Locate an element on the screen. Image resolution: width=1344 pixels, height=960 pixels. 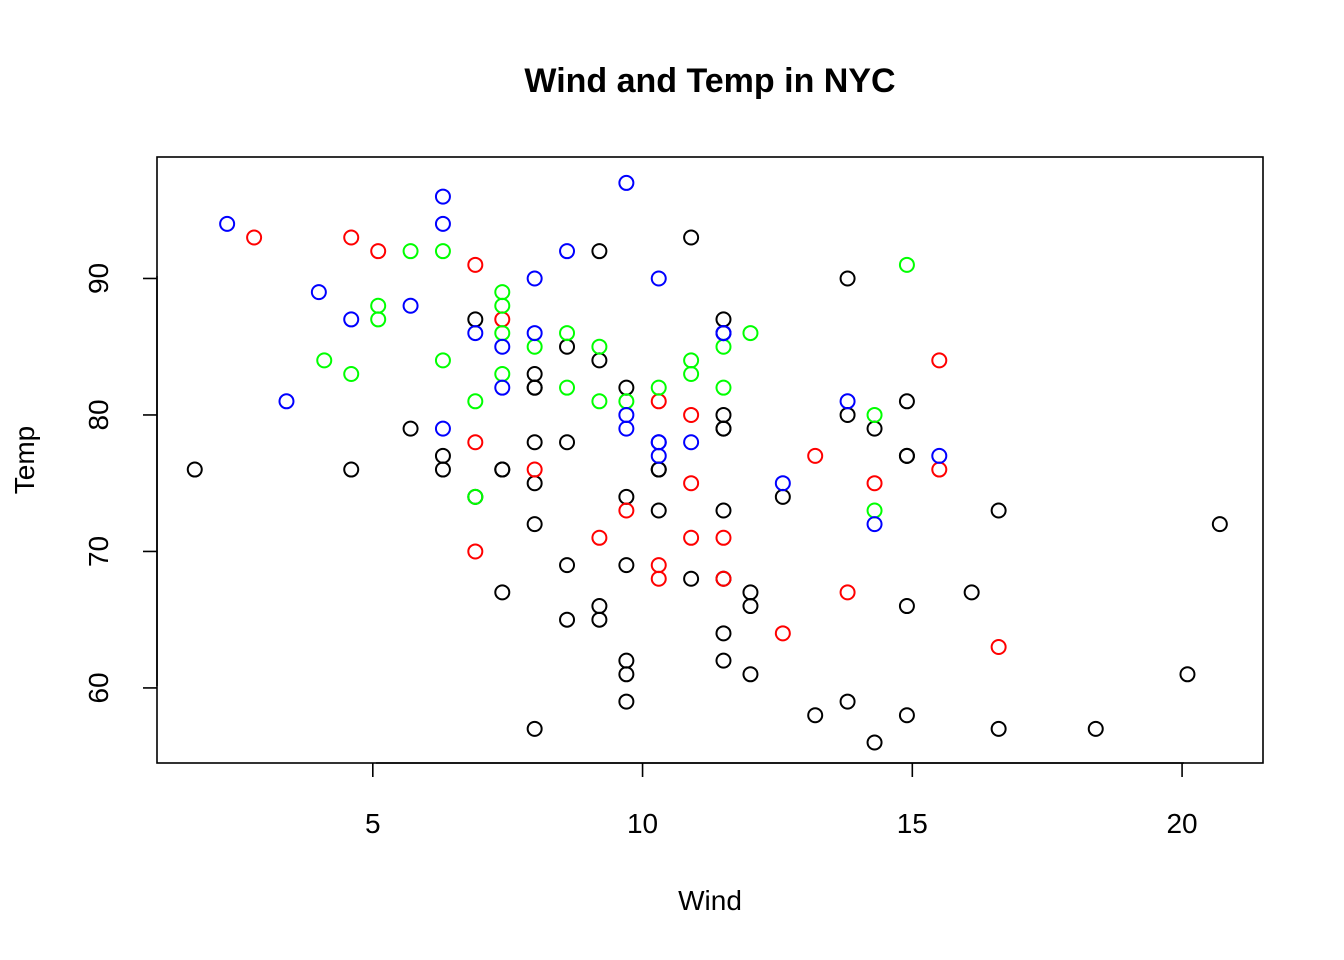
y-axis: 60 70 80 90 is located at coordinates (120, 483).